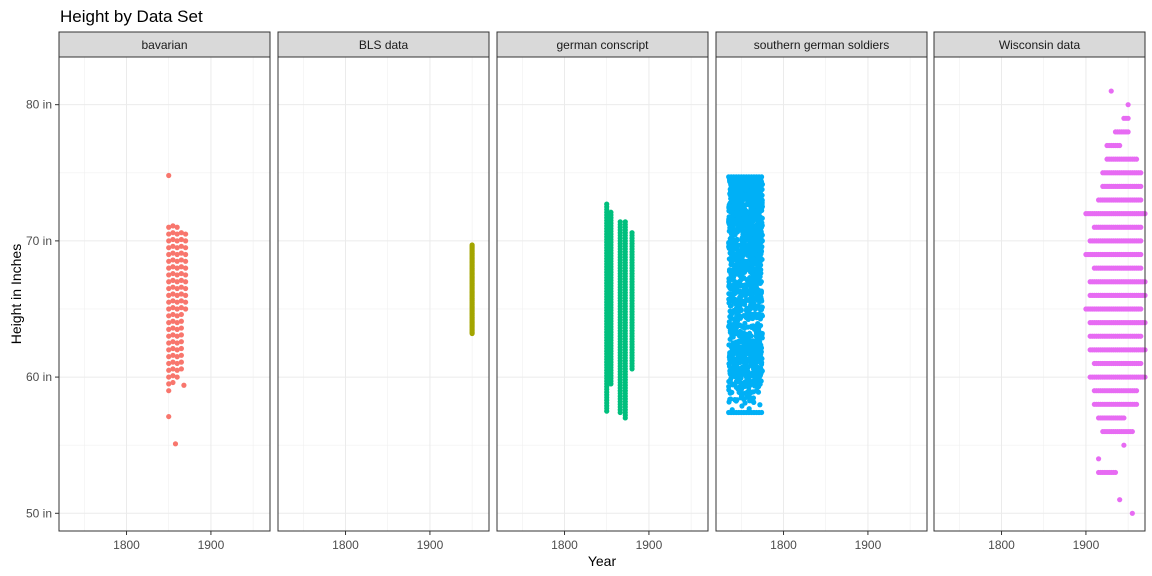 This screenshot has height=576, width=1152. What do you see at coordinates (131, 16) in the screenshot?
I see `chart-title: Height by Data Set` at bounding box center [131, 16].